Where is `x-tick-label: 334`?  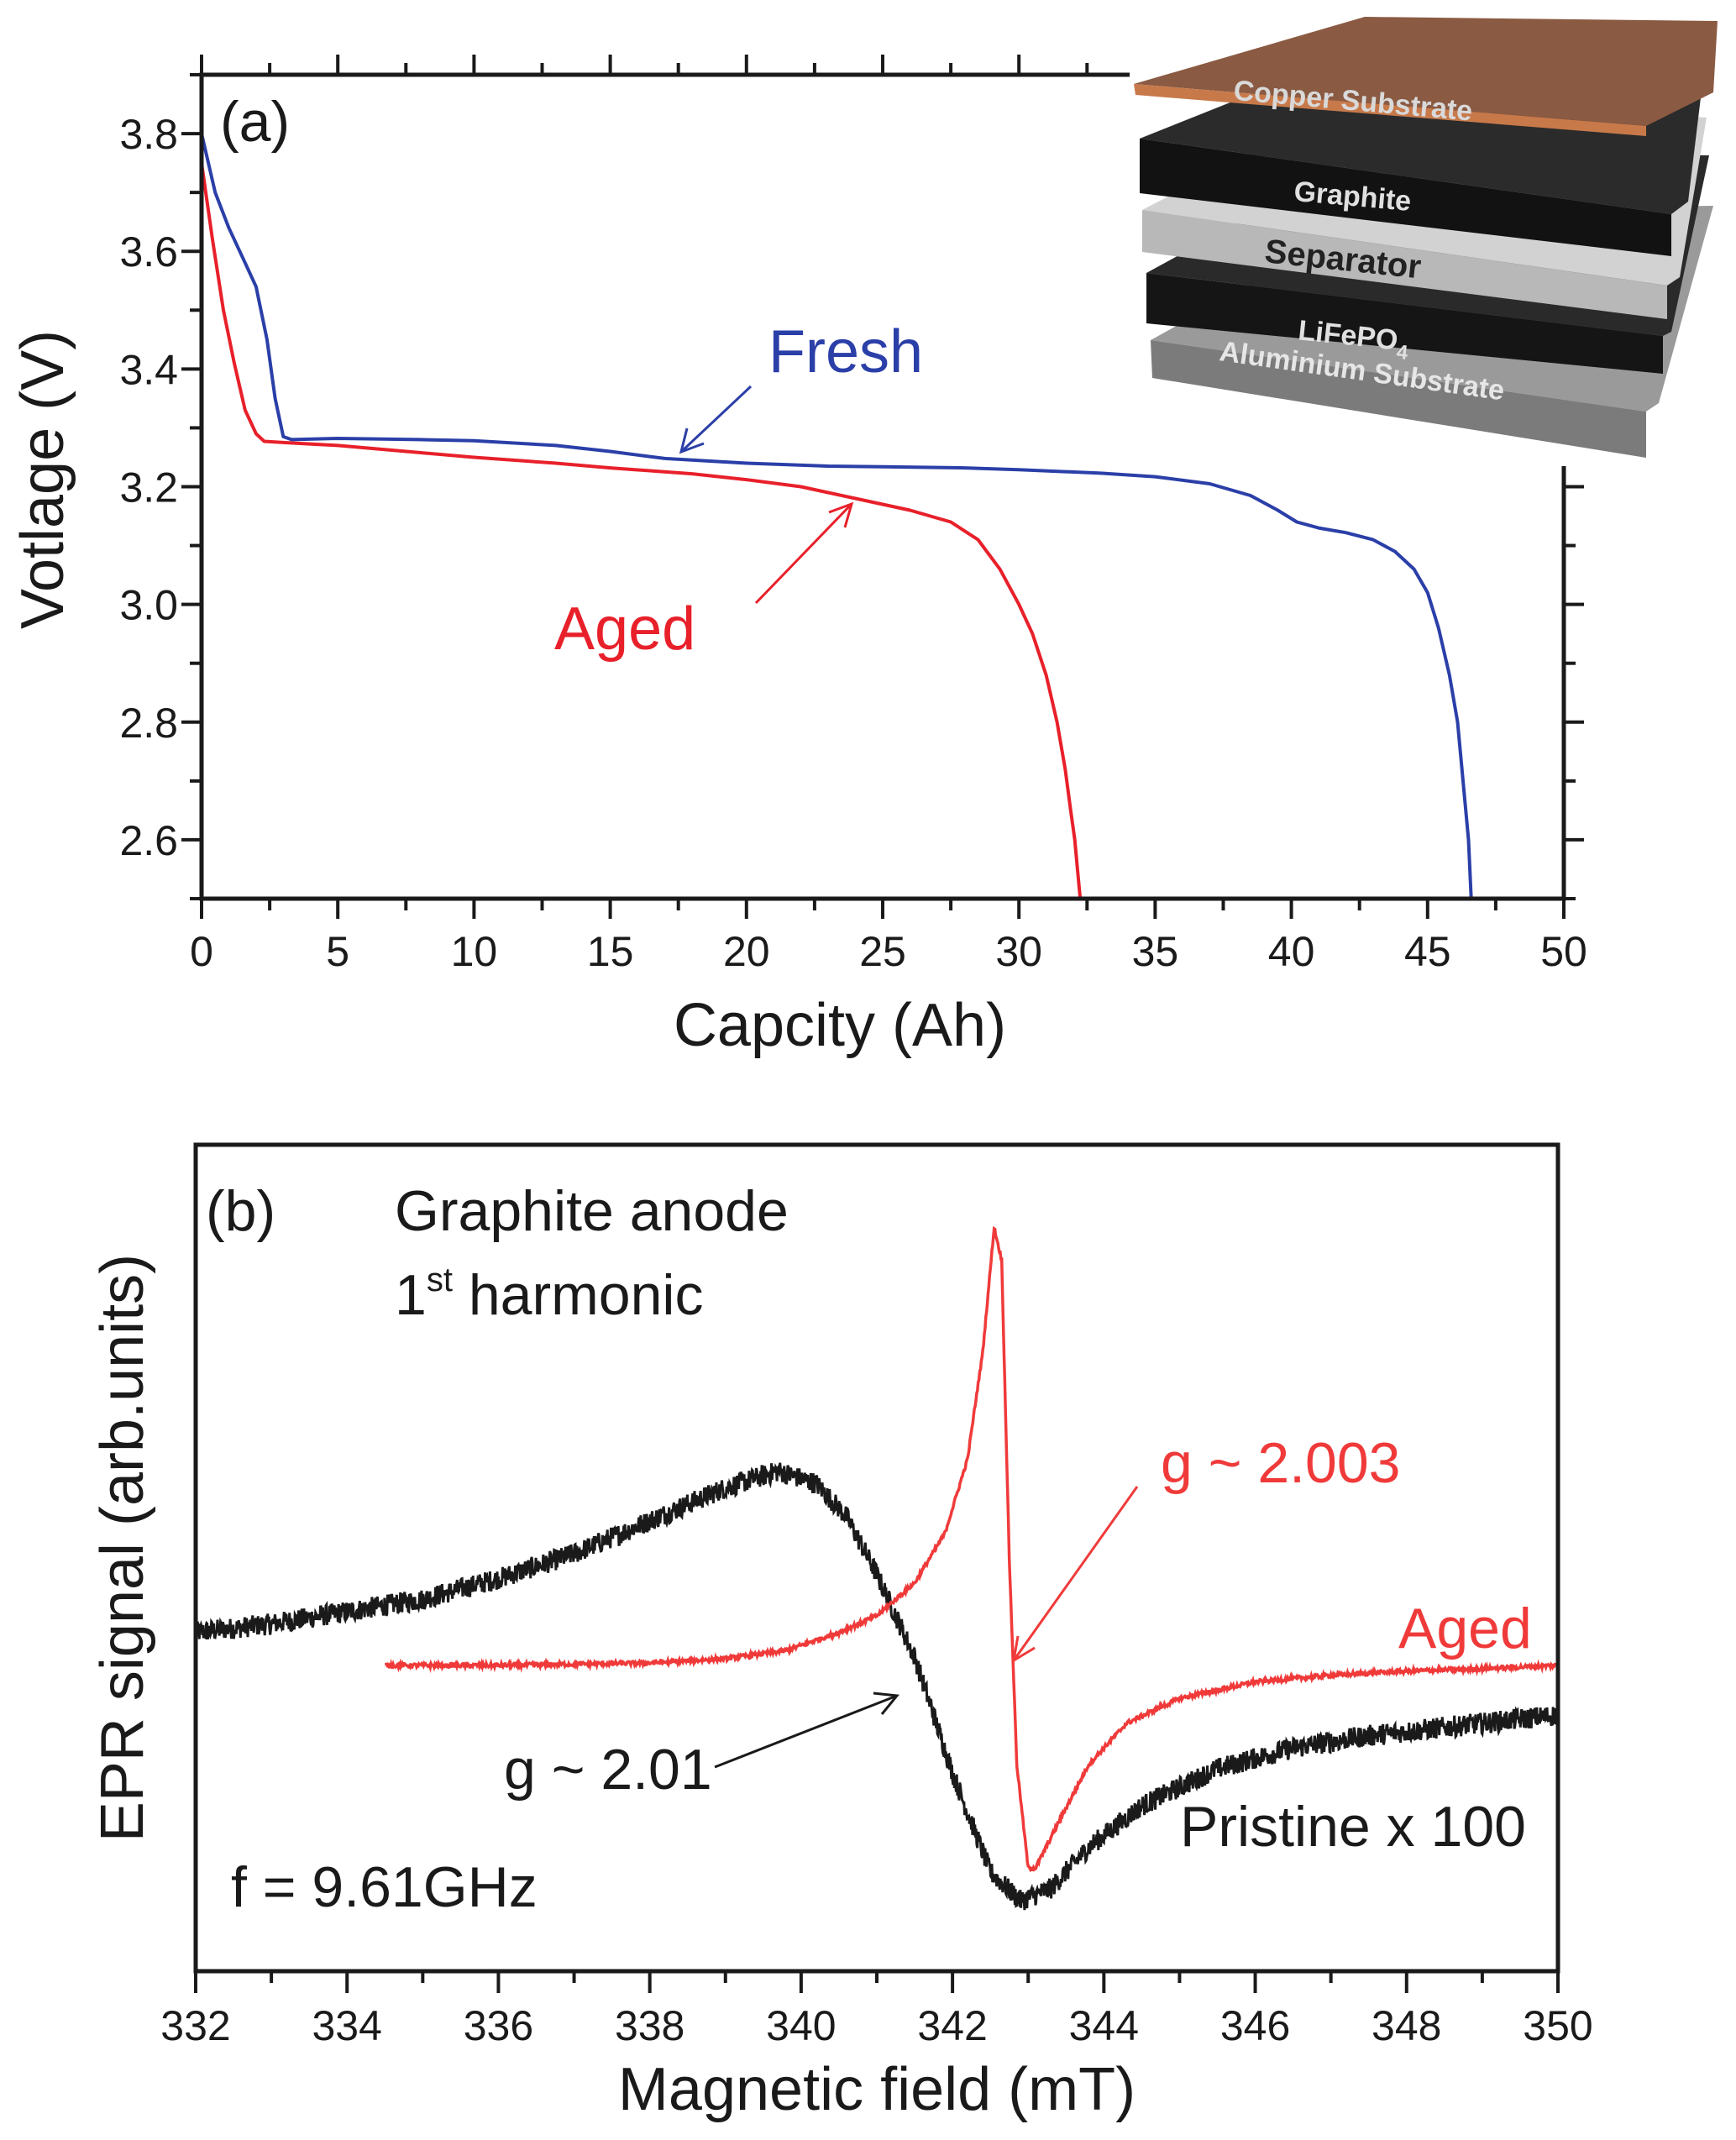
x-tick-label: 334 is located at coordinates (347, 2025).